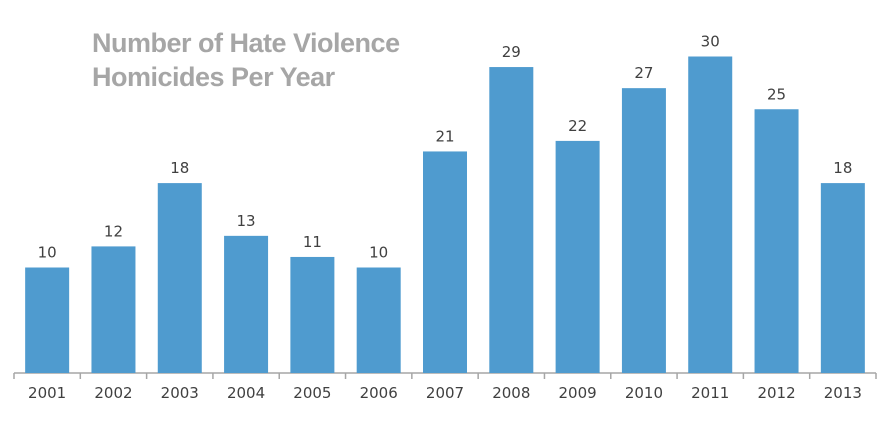 The height and width of the screenshot is (424, 890). Describe the element at coordinates (113, 393) in the screenshot. I see `x-tick-label: 2002` at that location.